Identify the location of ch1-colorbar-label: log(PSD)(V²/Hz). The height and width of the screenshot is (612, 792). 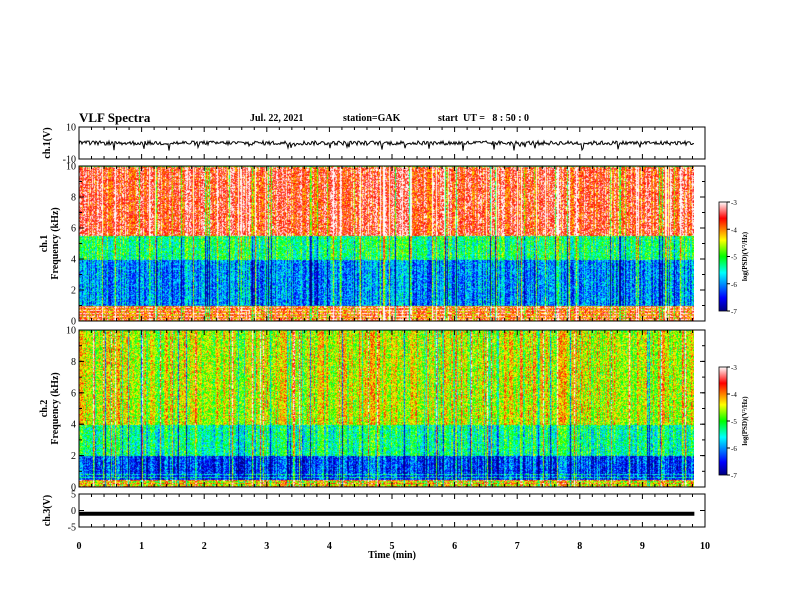
(745, 256).